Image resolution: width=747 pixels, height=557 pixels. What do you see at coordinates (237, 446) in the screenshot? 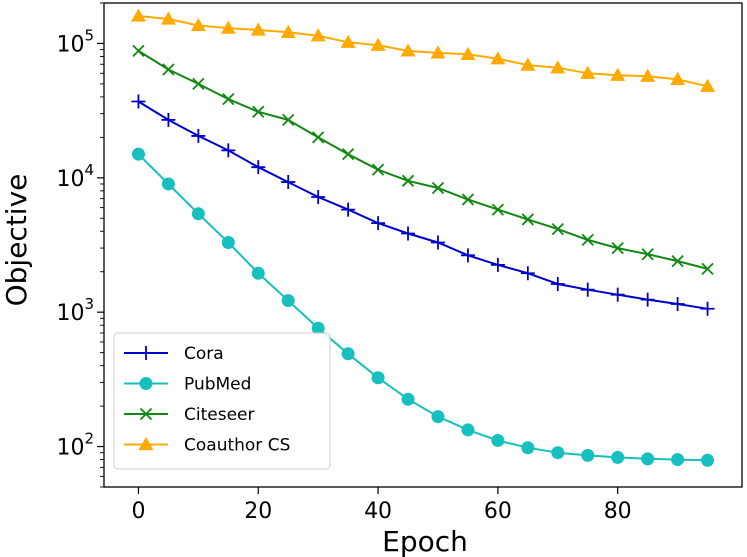
I see `legend-label: Coauthor CS` at bounding box center [237, 446].